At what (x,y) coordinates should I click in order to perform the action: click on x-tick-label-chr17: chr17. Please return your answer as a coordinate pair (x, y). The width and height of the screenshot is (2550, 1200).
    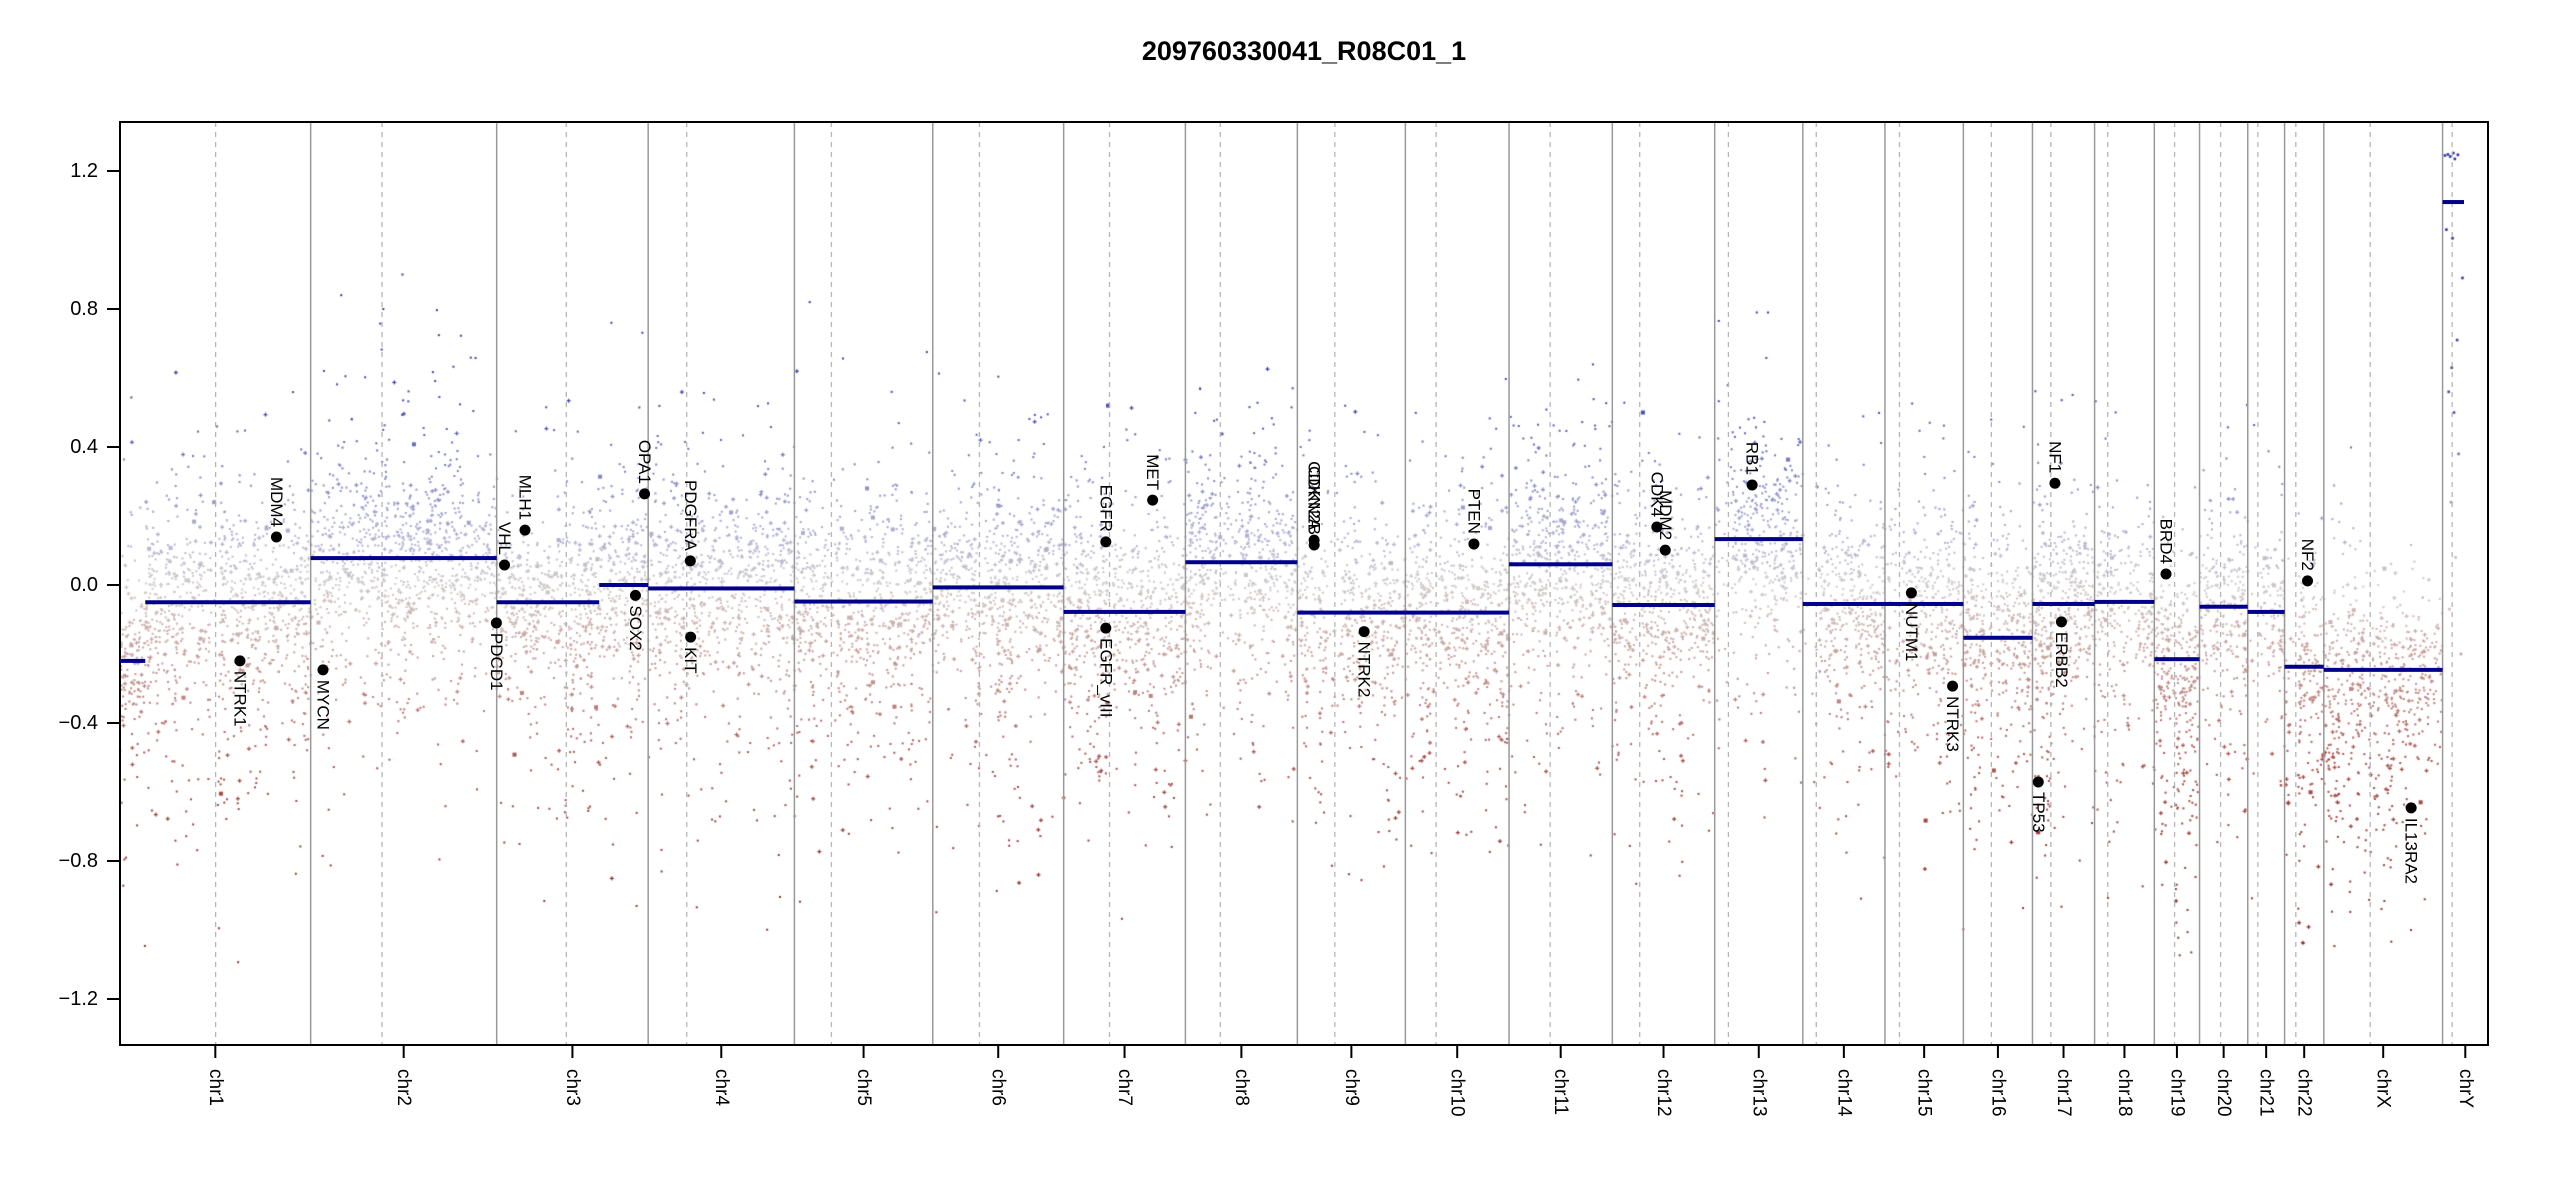
    Looking at the image, I should click on (2063, 1093).